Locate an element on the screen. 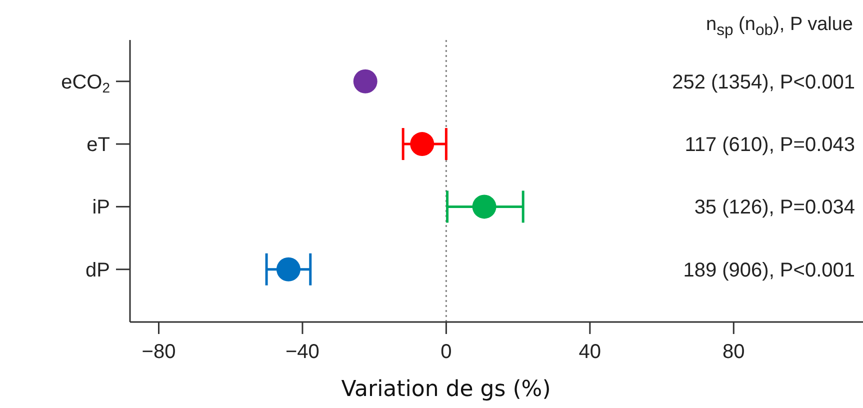 The image size is (863, 408). y-tick-label: eCO$_{2}$ is located at coordinates (85, 83).